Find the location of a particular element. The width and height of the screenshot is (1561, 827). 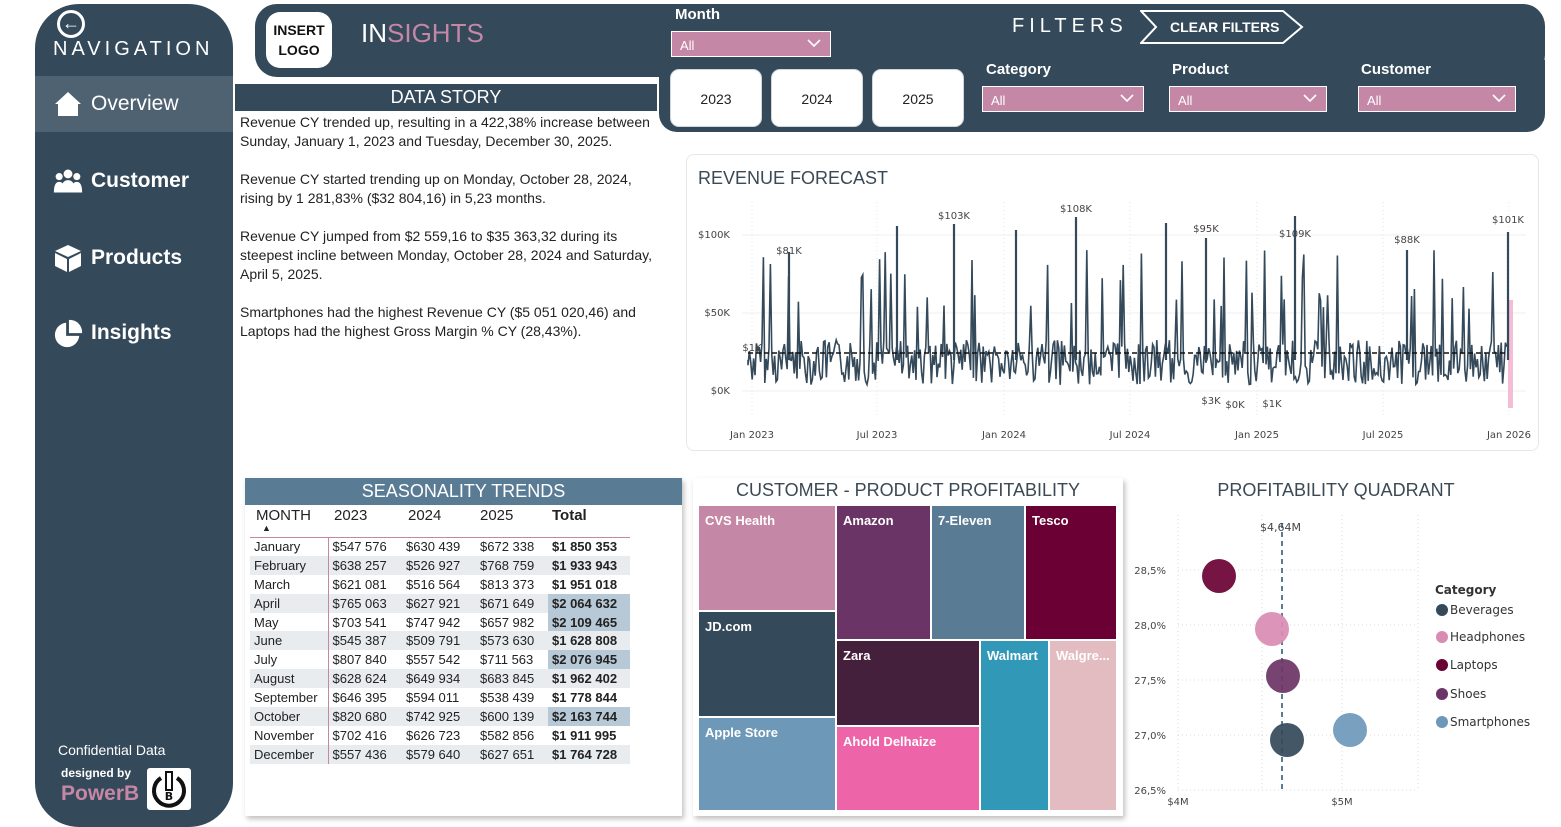

table-row: May $703 541 $747 942 $657 982 $2 109 465 is located at coordinates (440, 622).